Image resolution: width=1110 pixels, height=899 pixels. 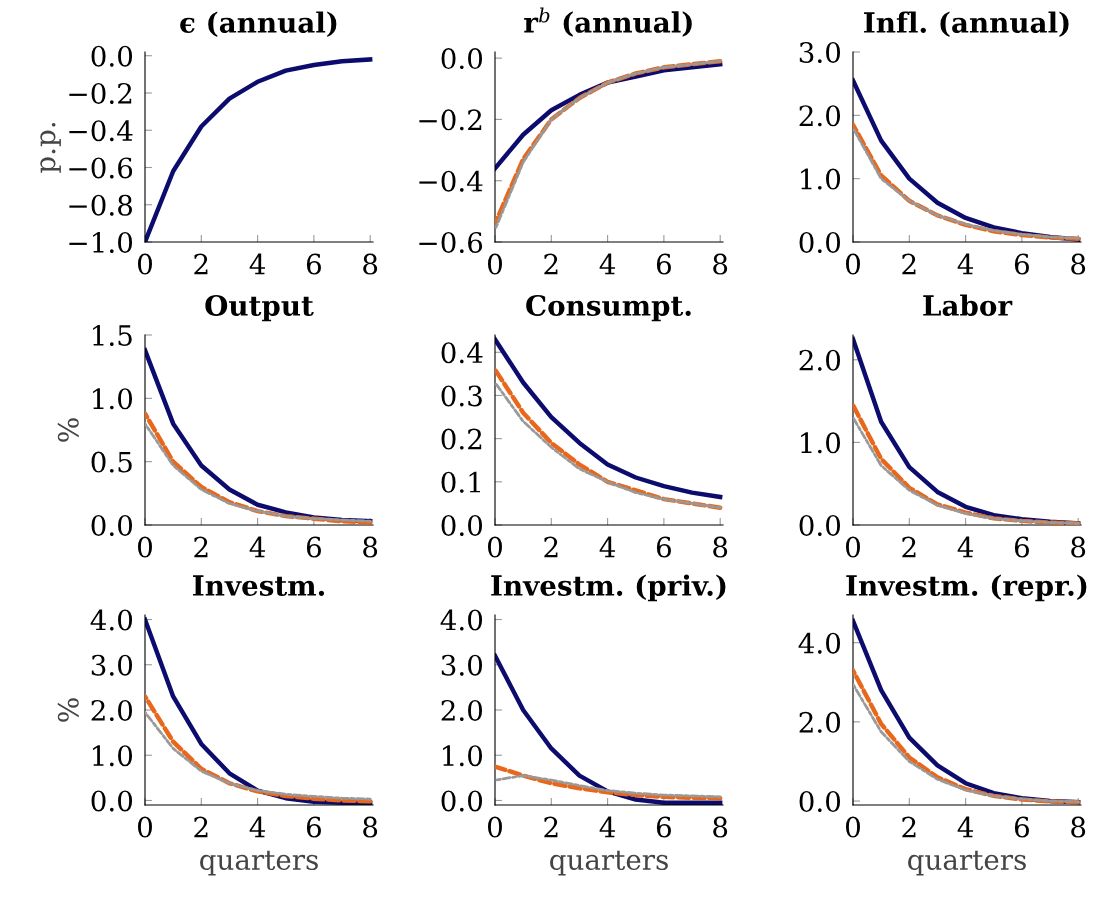 I want to click on chart-title: Output, so click(x=259, y=308).